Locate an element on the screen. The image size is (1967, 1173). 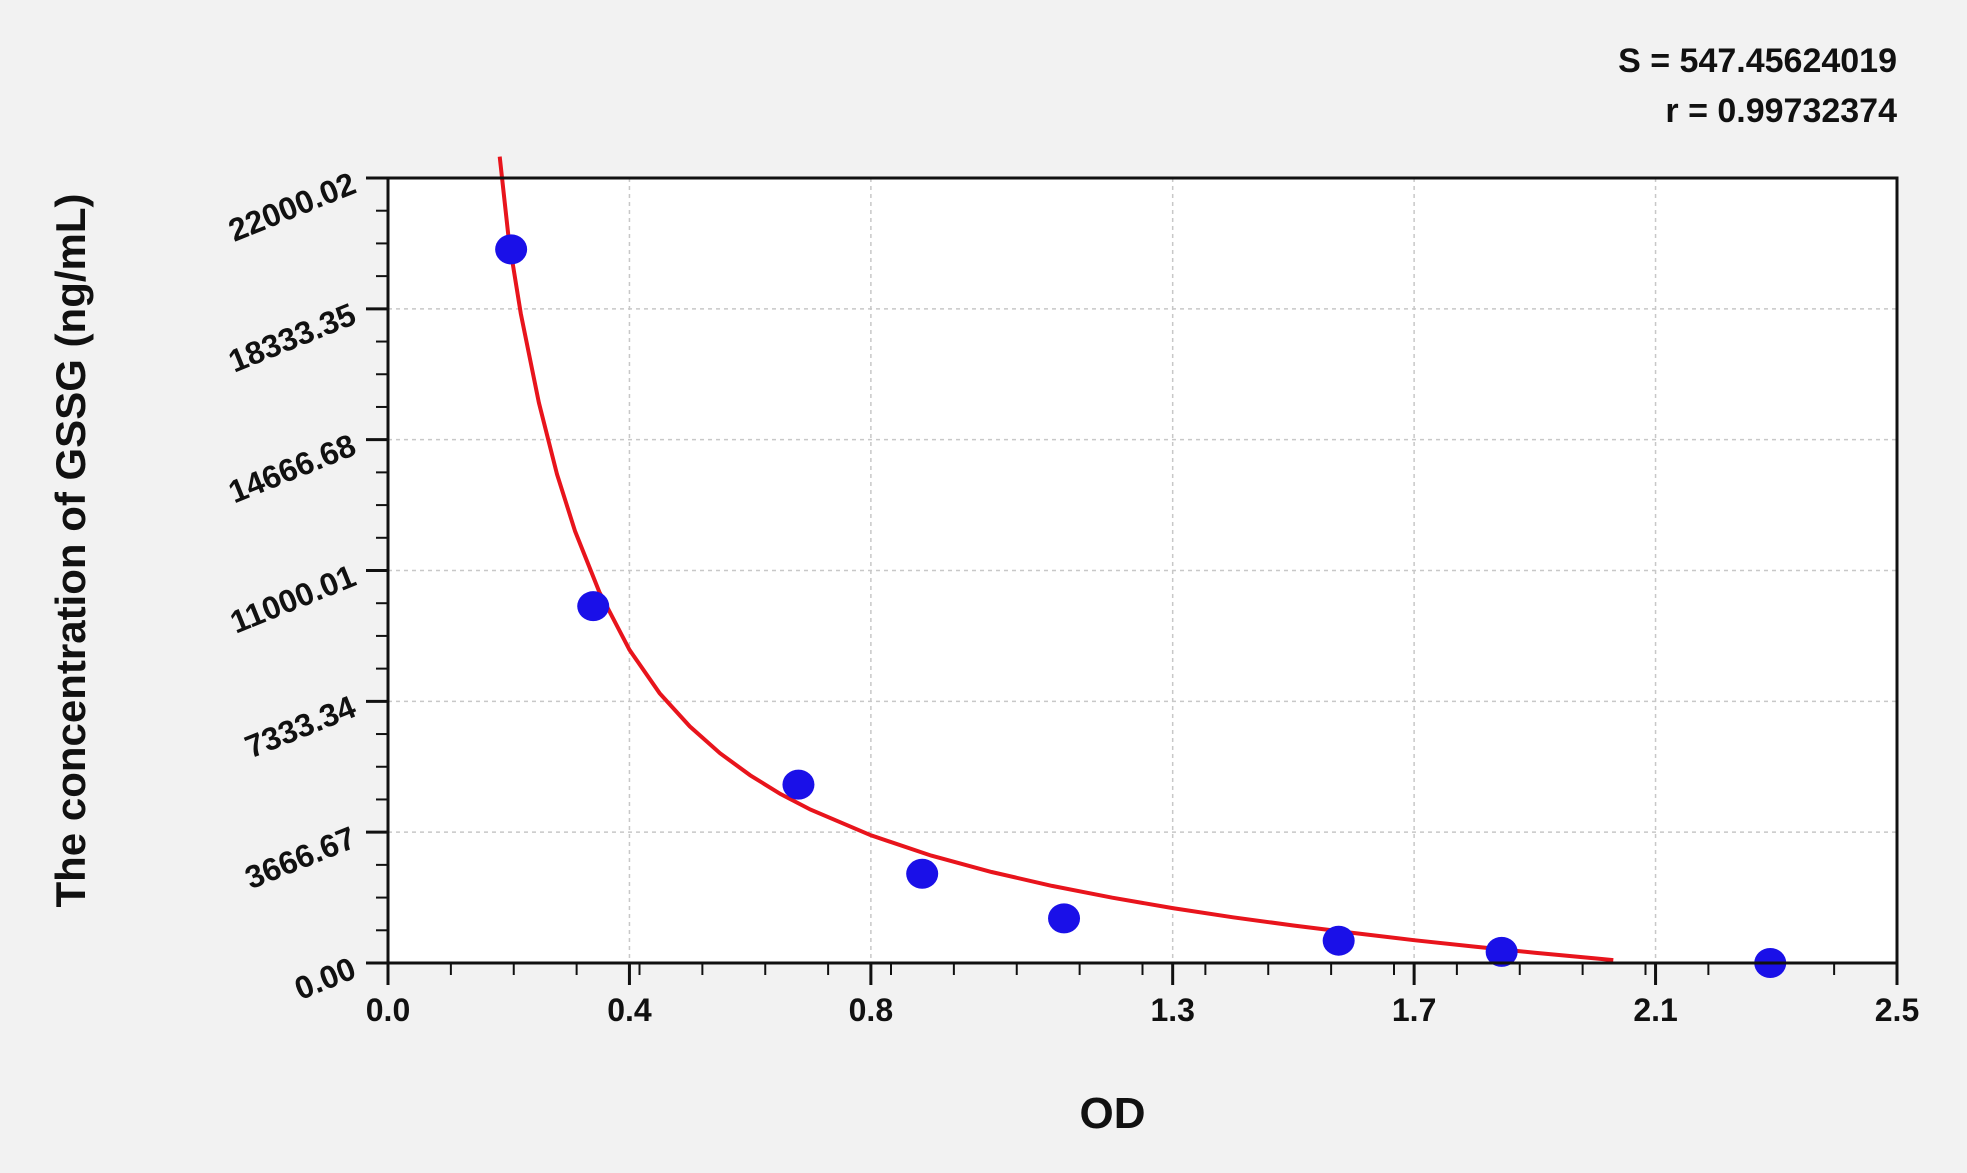
y-tick-label: 0.00 is located at coordinates (324, 978).